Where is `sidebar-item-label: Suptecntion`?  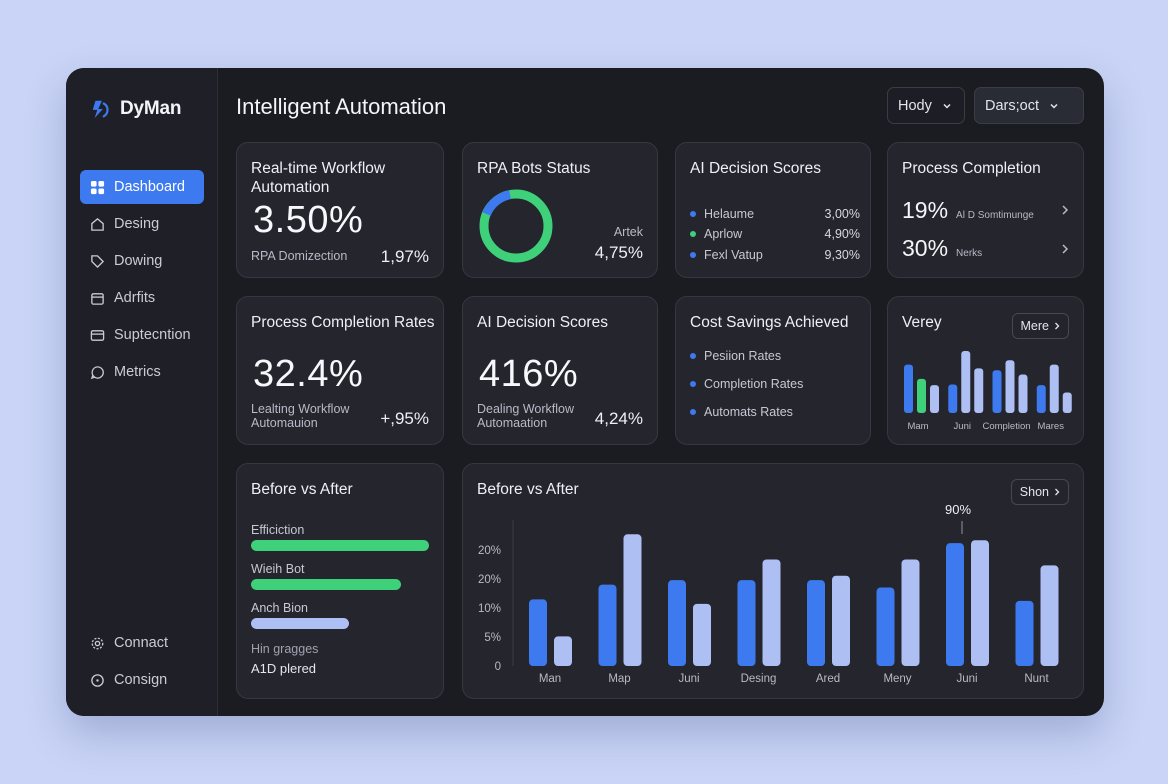
sidebar-item-label: Suptecntion is located at coordinates (152, 335).